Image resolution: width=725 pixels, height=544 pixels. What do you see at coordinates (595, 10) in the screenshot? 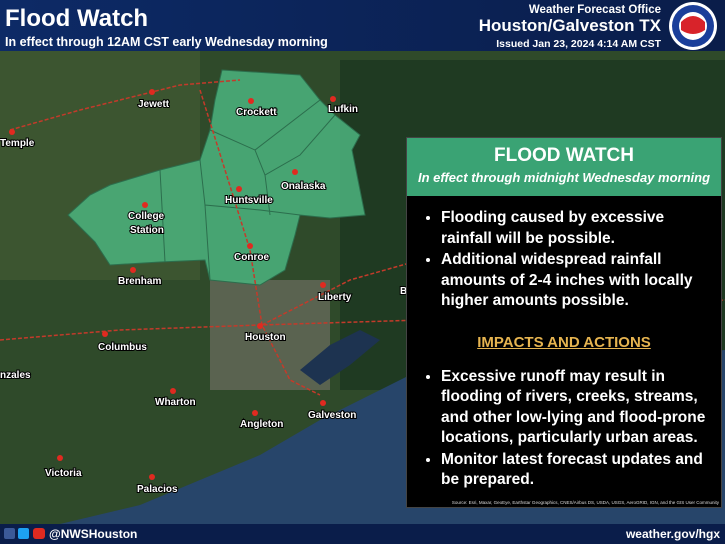
I see `office: Weather Forecast Office` at bounding box center [595, 10].